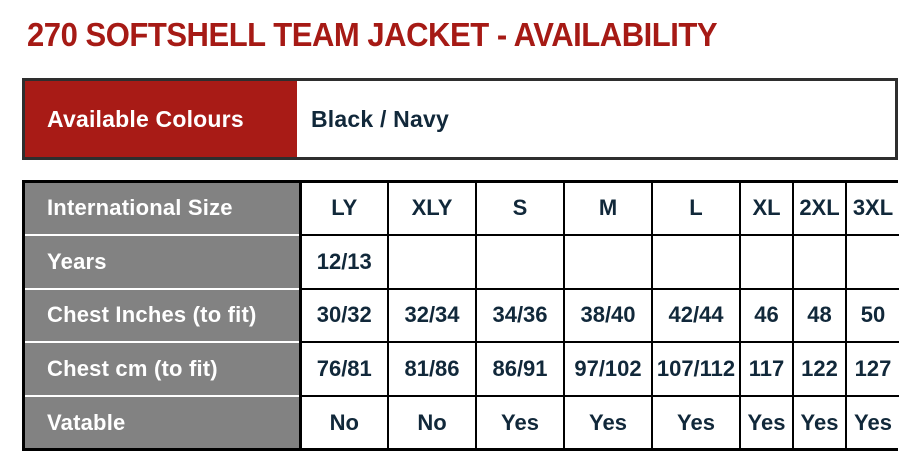 The image size is (924, 475). Describe the element at coordinates (344, 209) in the screenshot. I see `column-header-ly: LY` at that location.